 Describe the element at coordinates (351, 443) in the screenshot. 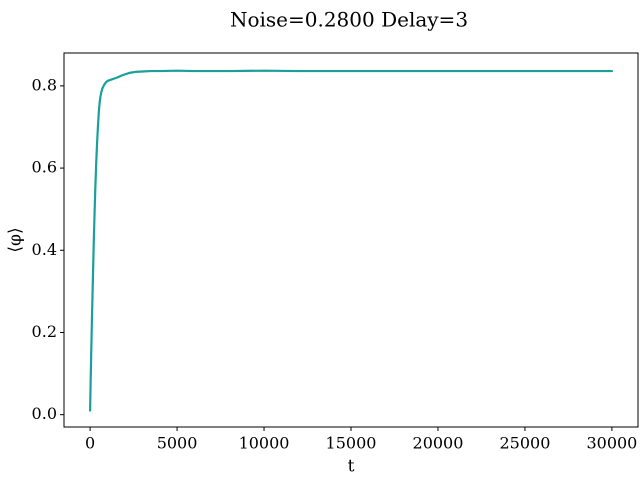

I see `x-tick-label: 15000` at that location.